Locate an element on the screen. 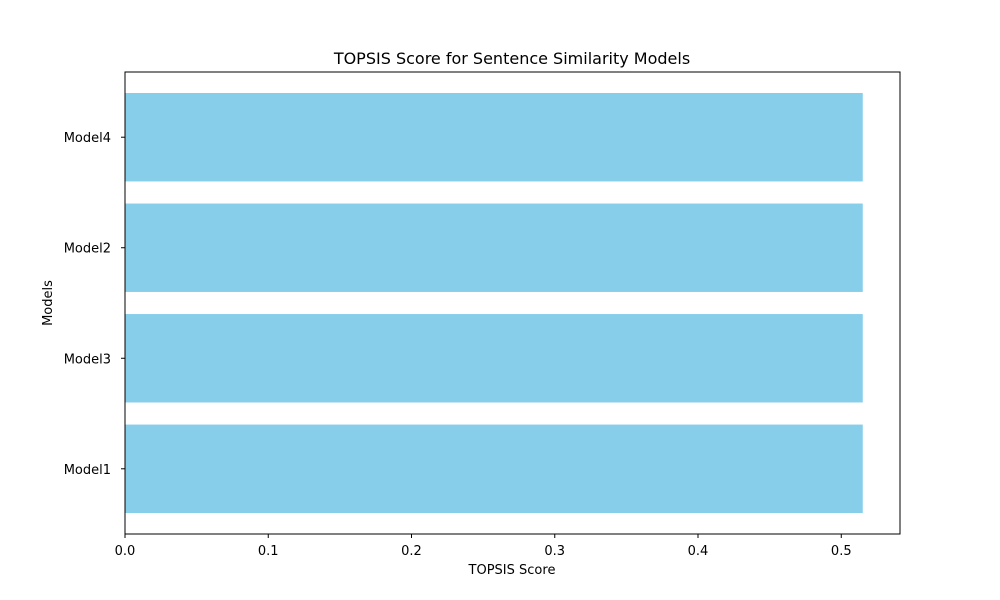 The image size is (1000, 600). y-tick-label: Model1 is located at coordinates (87, 470).